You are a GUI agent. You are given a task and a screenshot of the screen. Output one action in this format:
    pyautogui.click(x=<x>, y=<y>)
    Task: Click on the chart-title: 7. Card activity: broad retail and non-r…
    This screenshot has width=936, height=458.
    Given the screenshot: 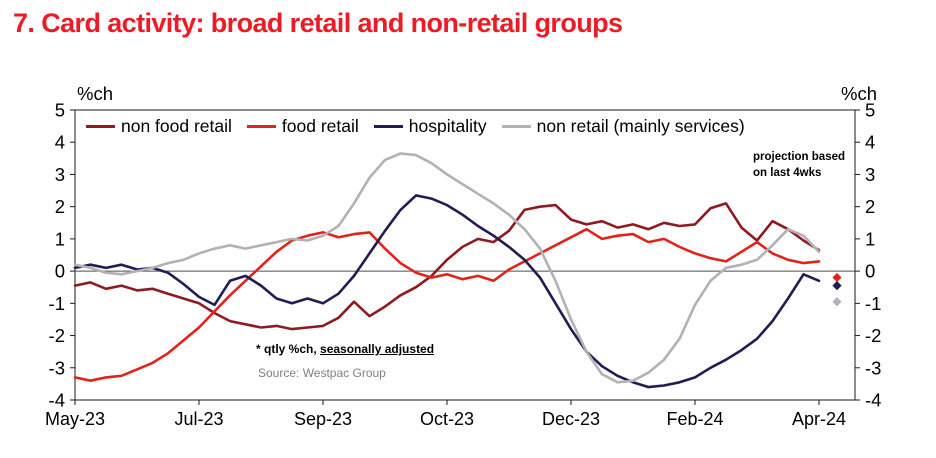 What is the action you would take?
    pyautogui.click(x=318, y=23)
    